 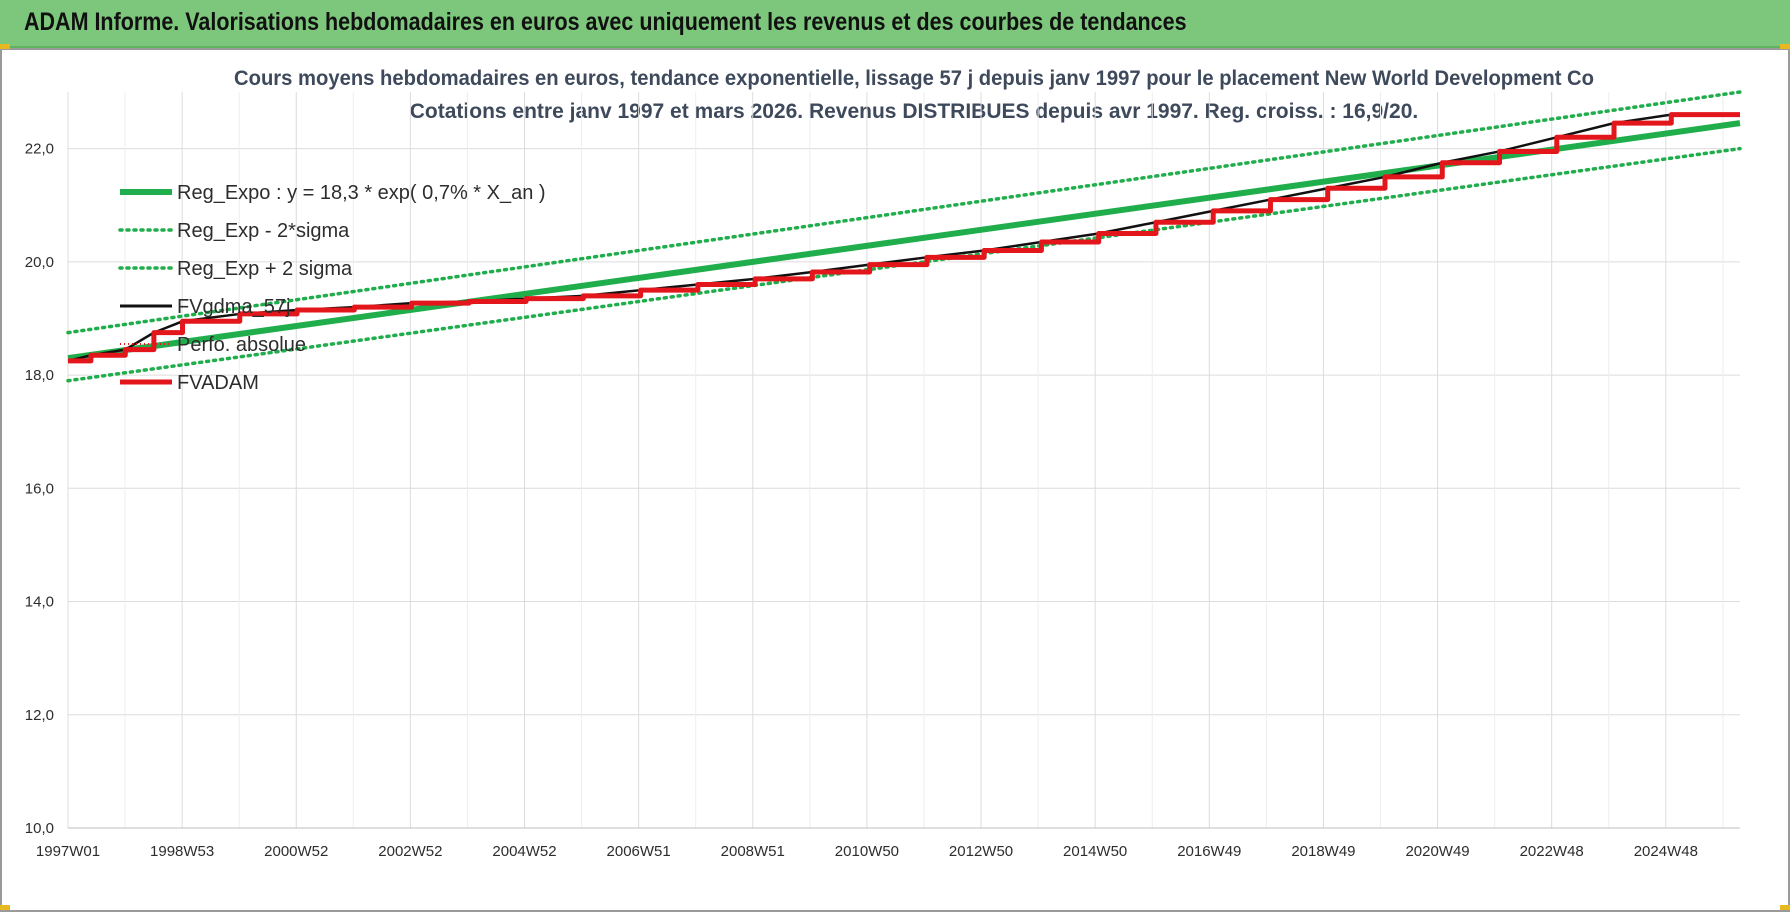 What do you see at coordinates (296, 851) in the screenshot?
I see `x-tick-label: 2000W52` at bounding box center [296, 851].